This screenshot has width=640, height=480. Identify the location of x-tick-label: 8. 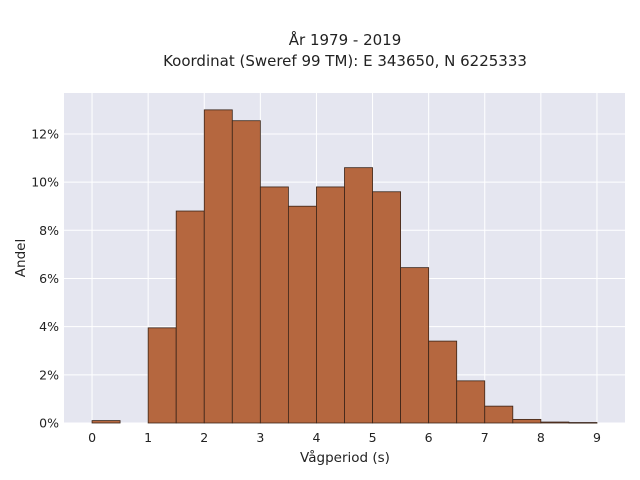
(541, 437).